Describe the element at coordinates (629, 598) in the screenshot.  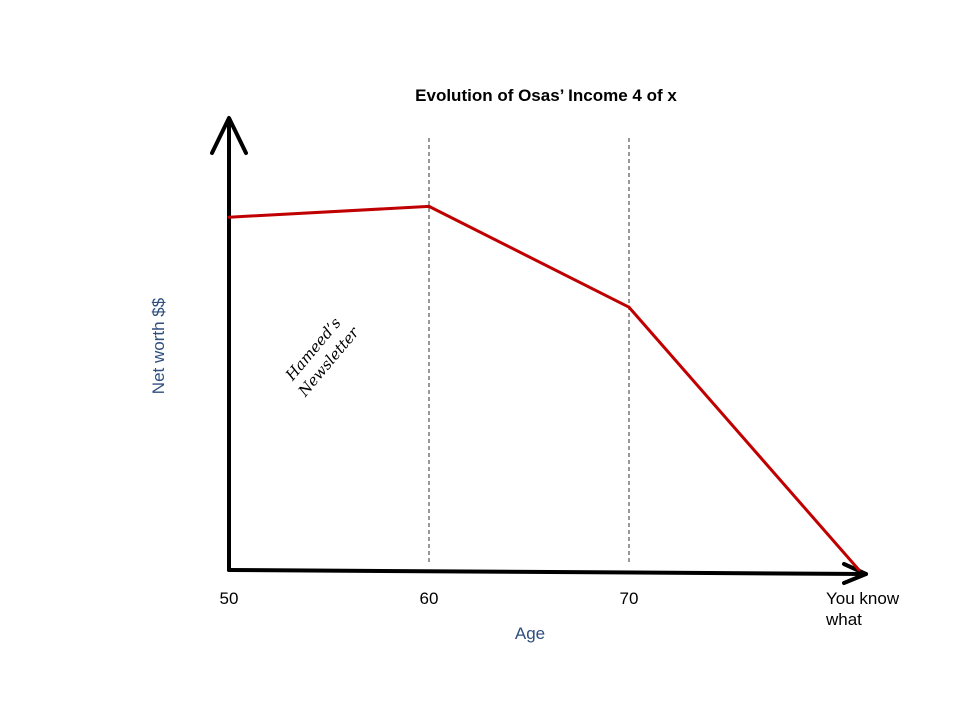
I see `x-tick-label: 70` at that location.